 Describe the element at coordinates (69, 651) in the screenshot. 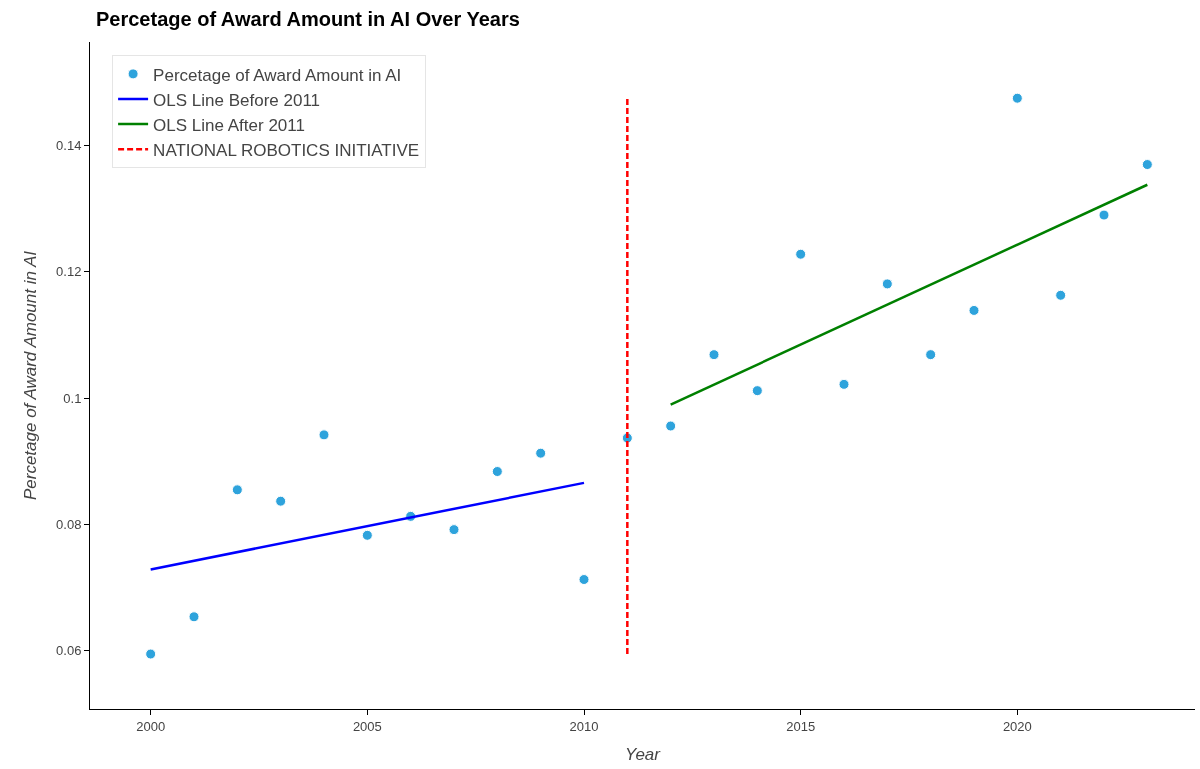

I see `y-tick-label: 0.06` at that location.